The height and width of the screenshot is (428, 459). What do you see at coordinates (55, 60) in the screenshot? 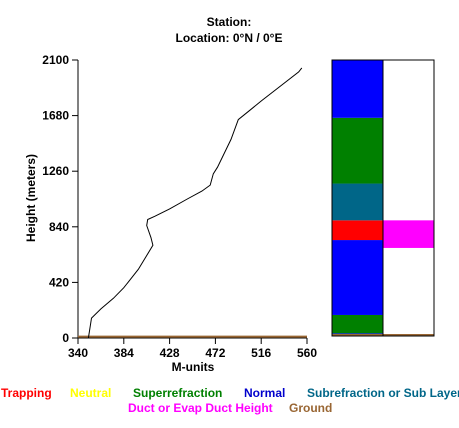
I see `y-tick-label: 2100` at bounding box center [55, 60].